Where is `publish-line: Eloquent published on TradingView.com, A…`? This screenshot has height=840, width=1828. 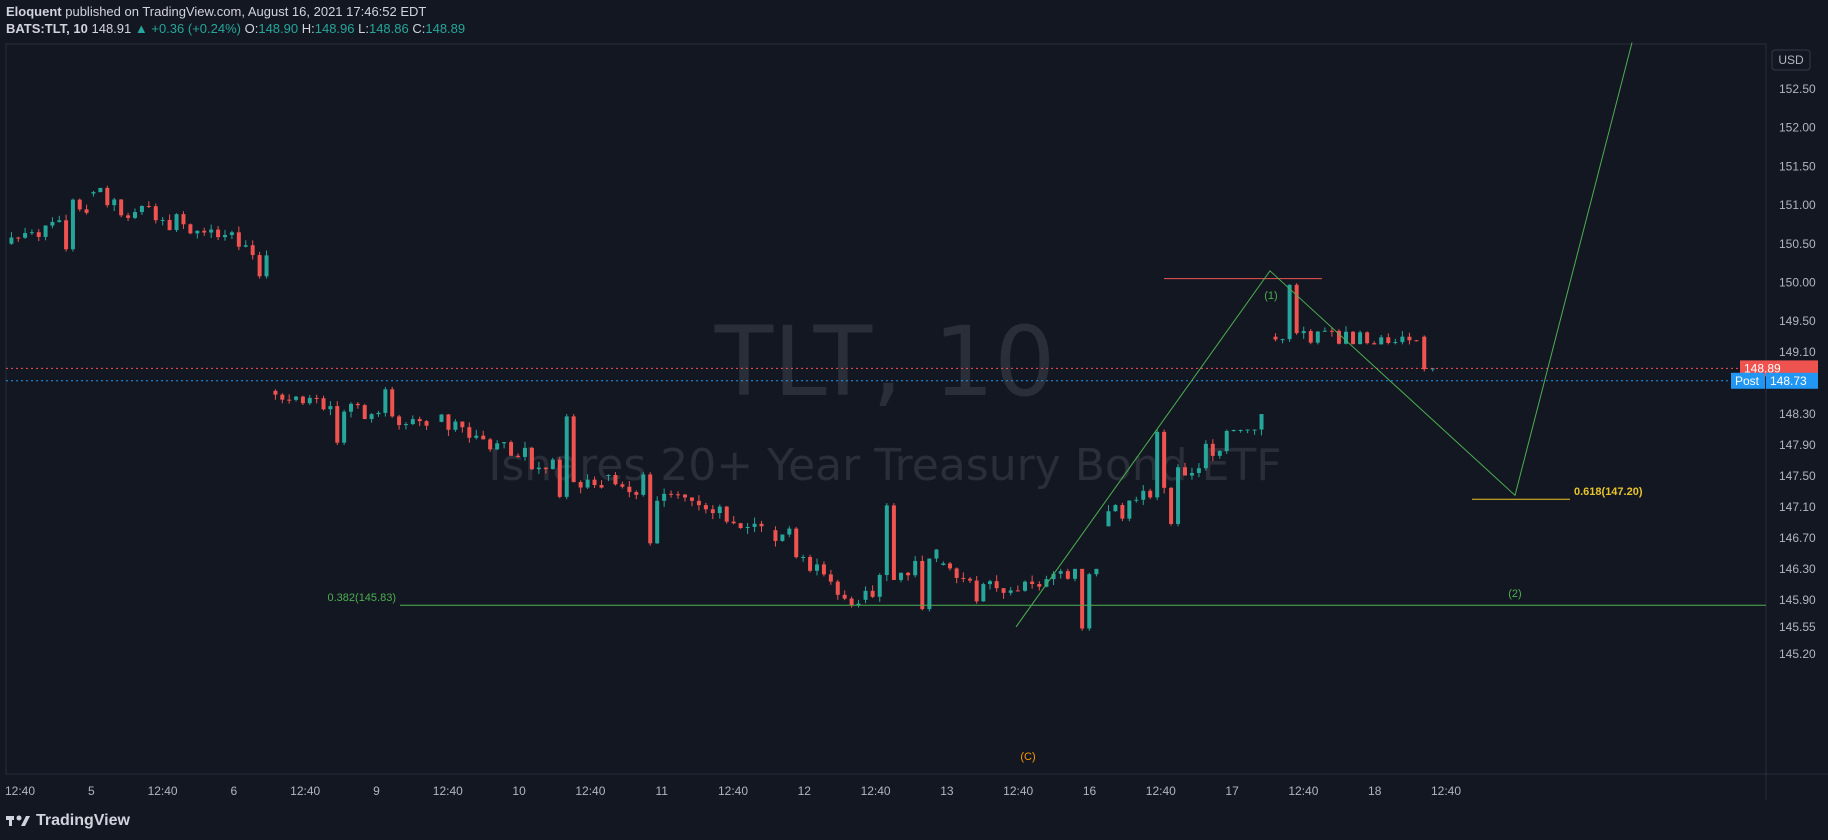
publish-line: Eloquent published on TradingView.com, A… is located at coordinates (216, 11).